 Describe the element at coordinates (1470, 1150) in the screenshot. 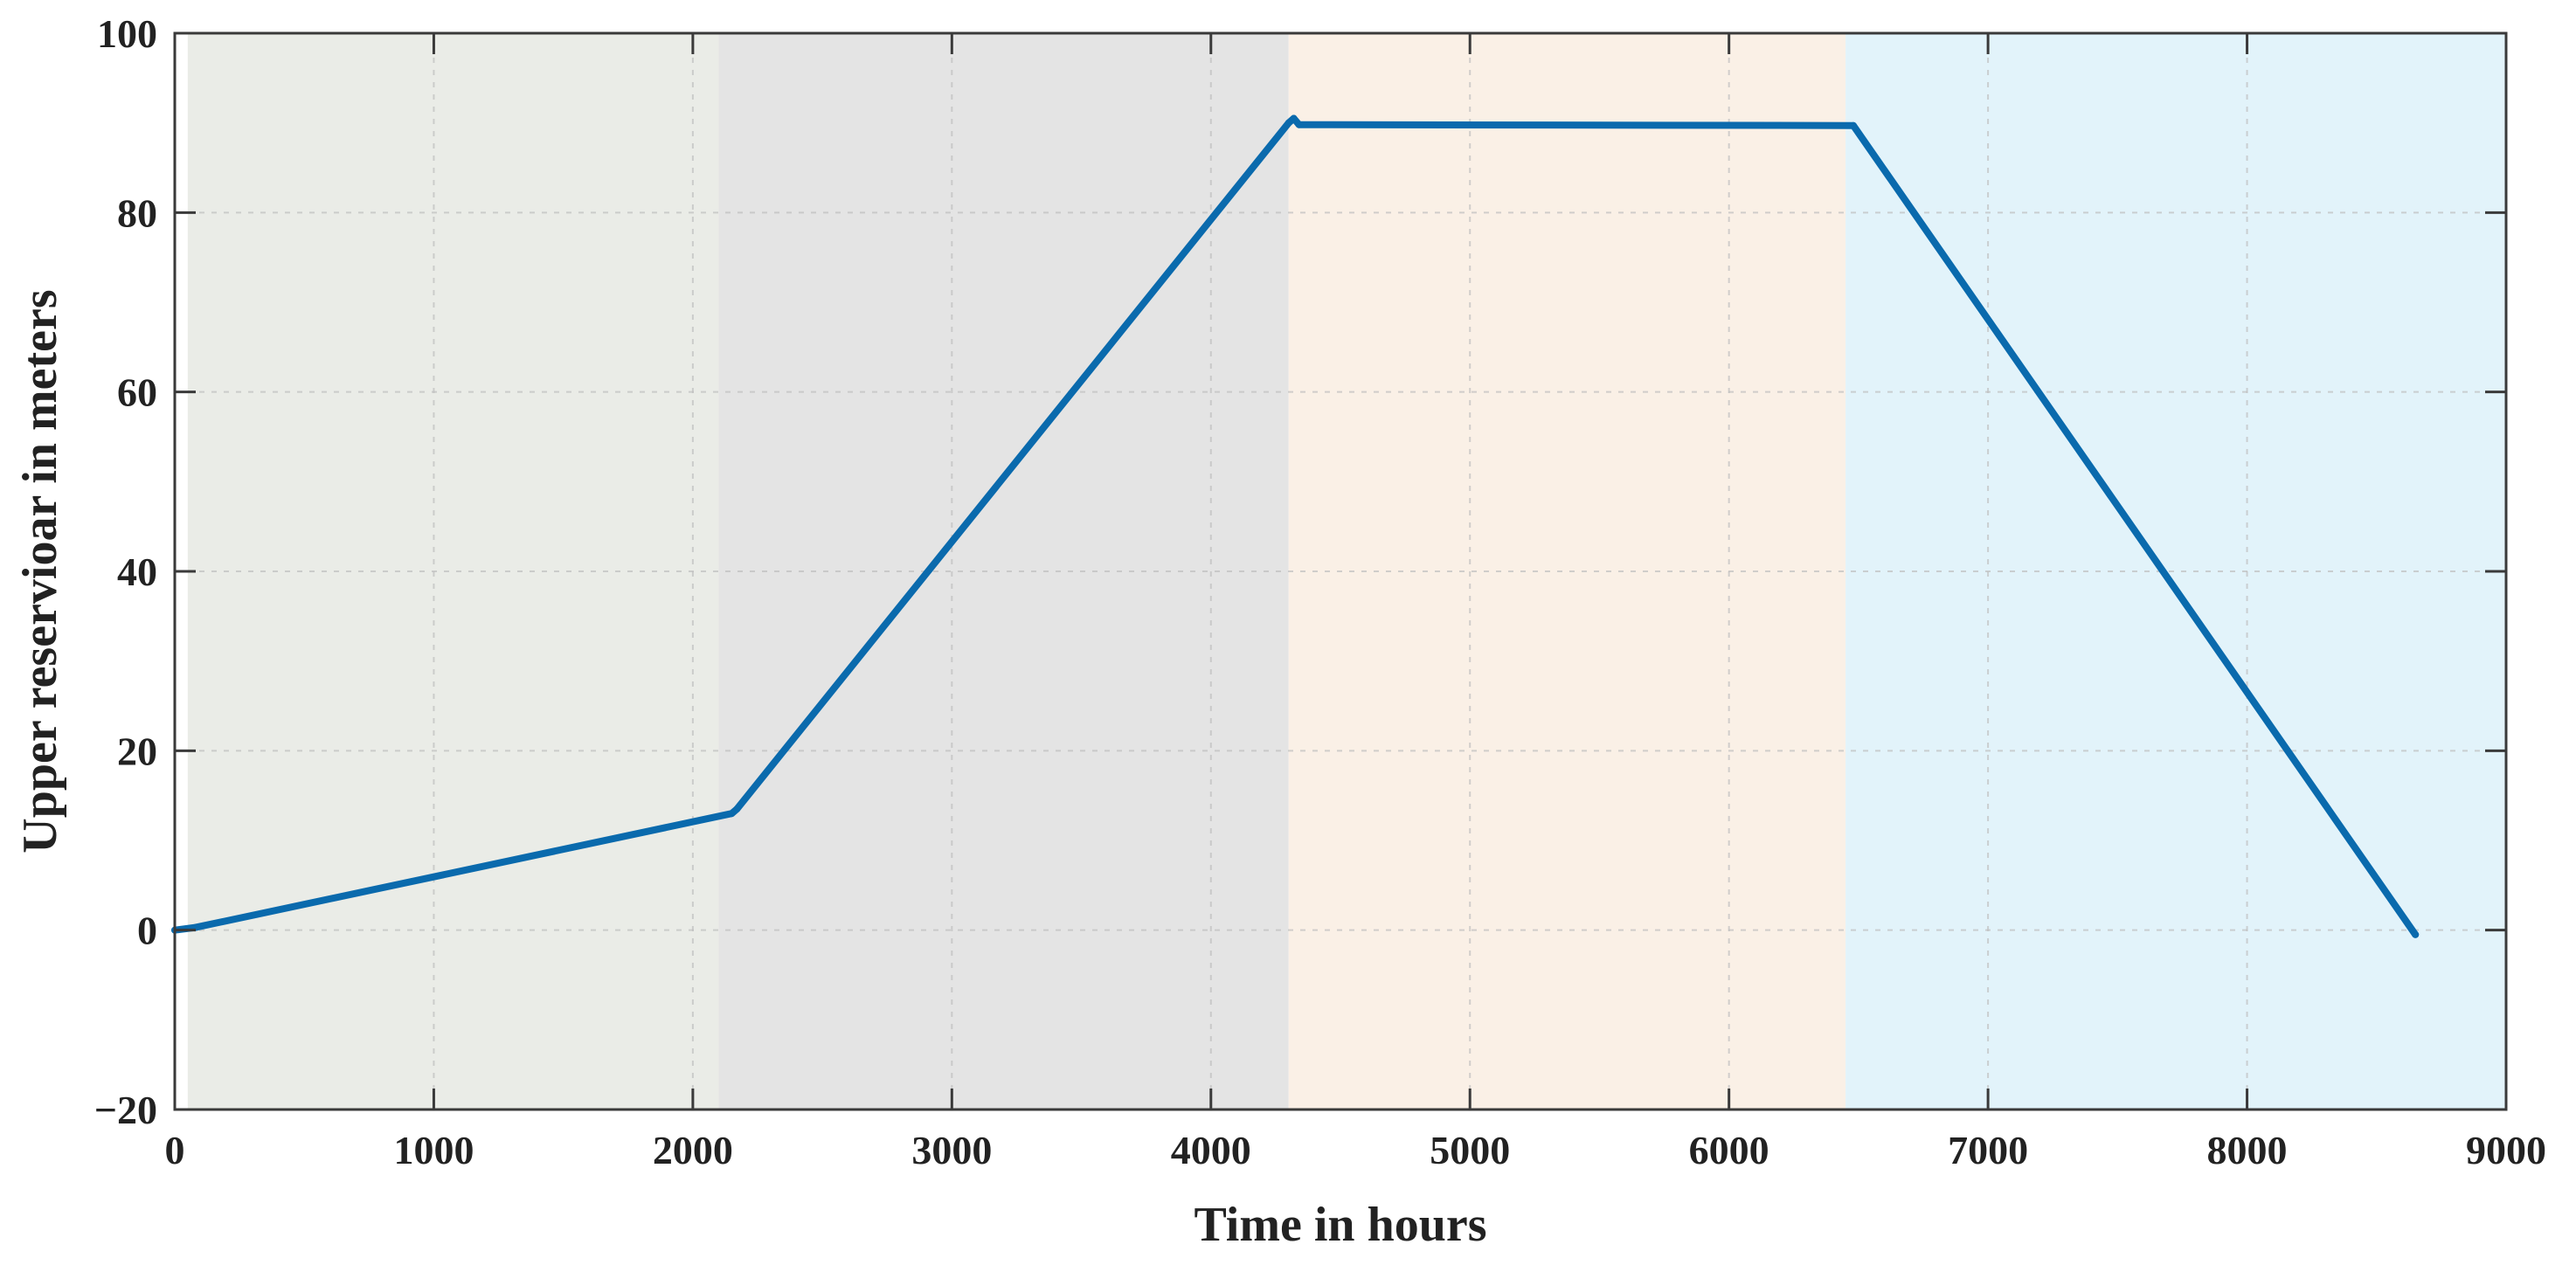

I see `x-tick-label: 5000` at that location.